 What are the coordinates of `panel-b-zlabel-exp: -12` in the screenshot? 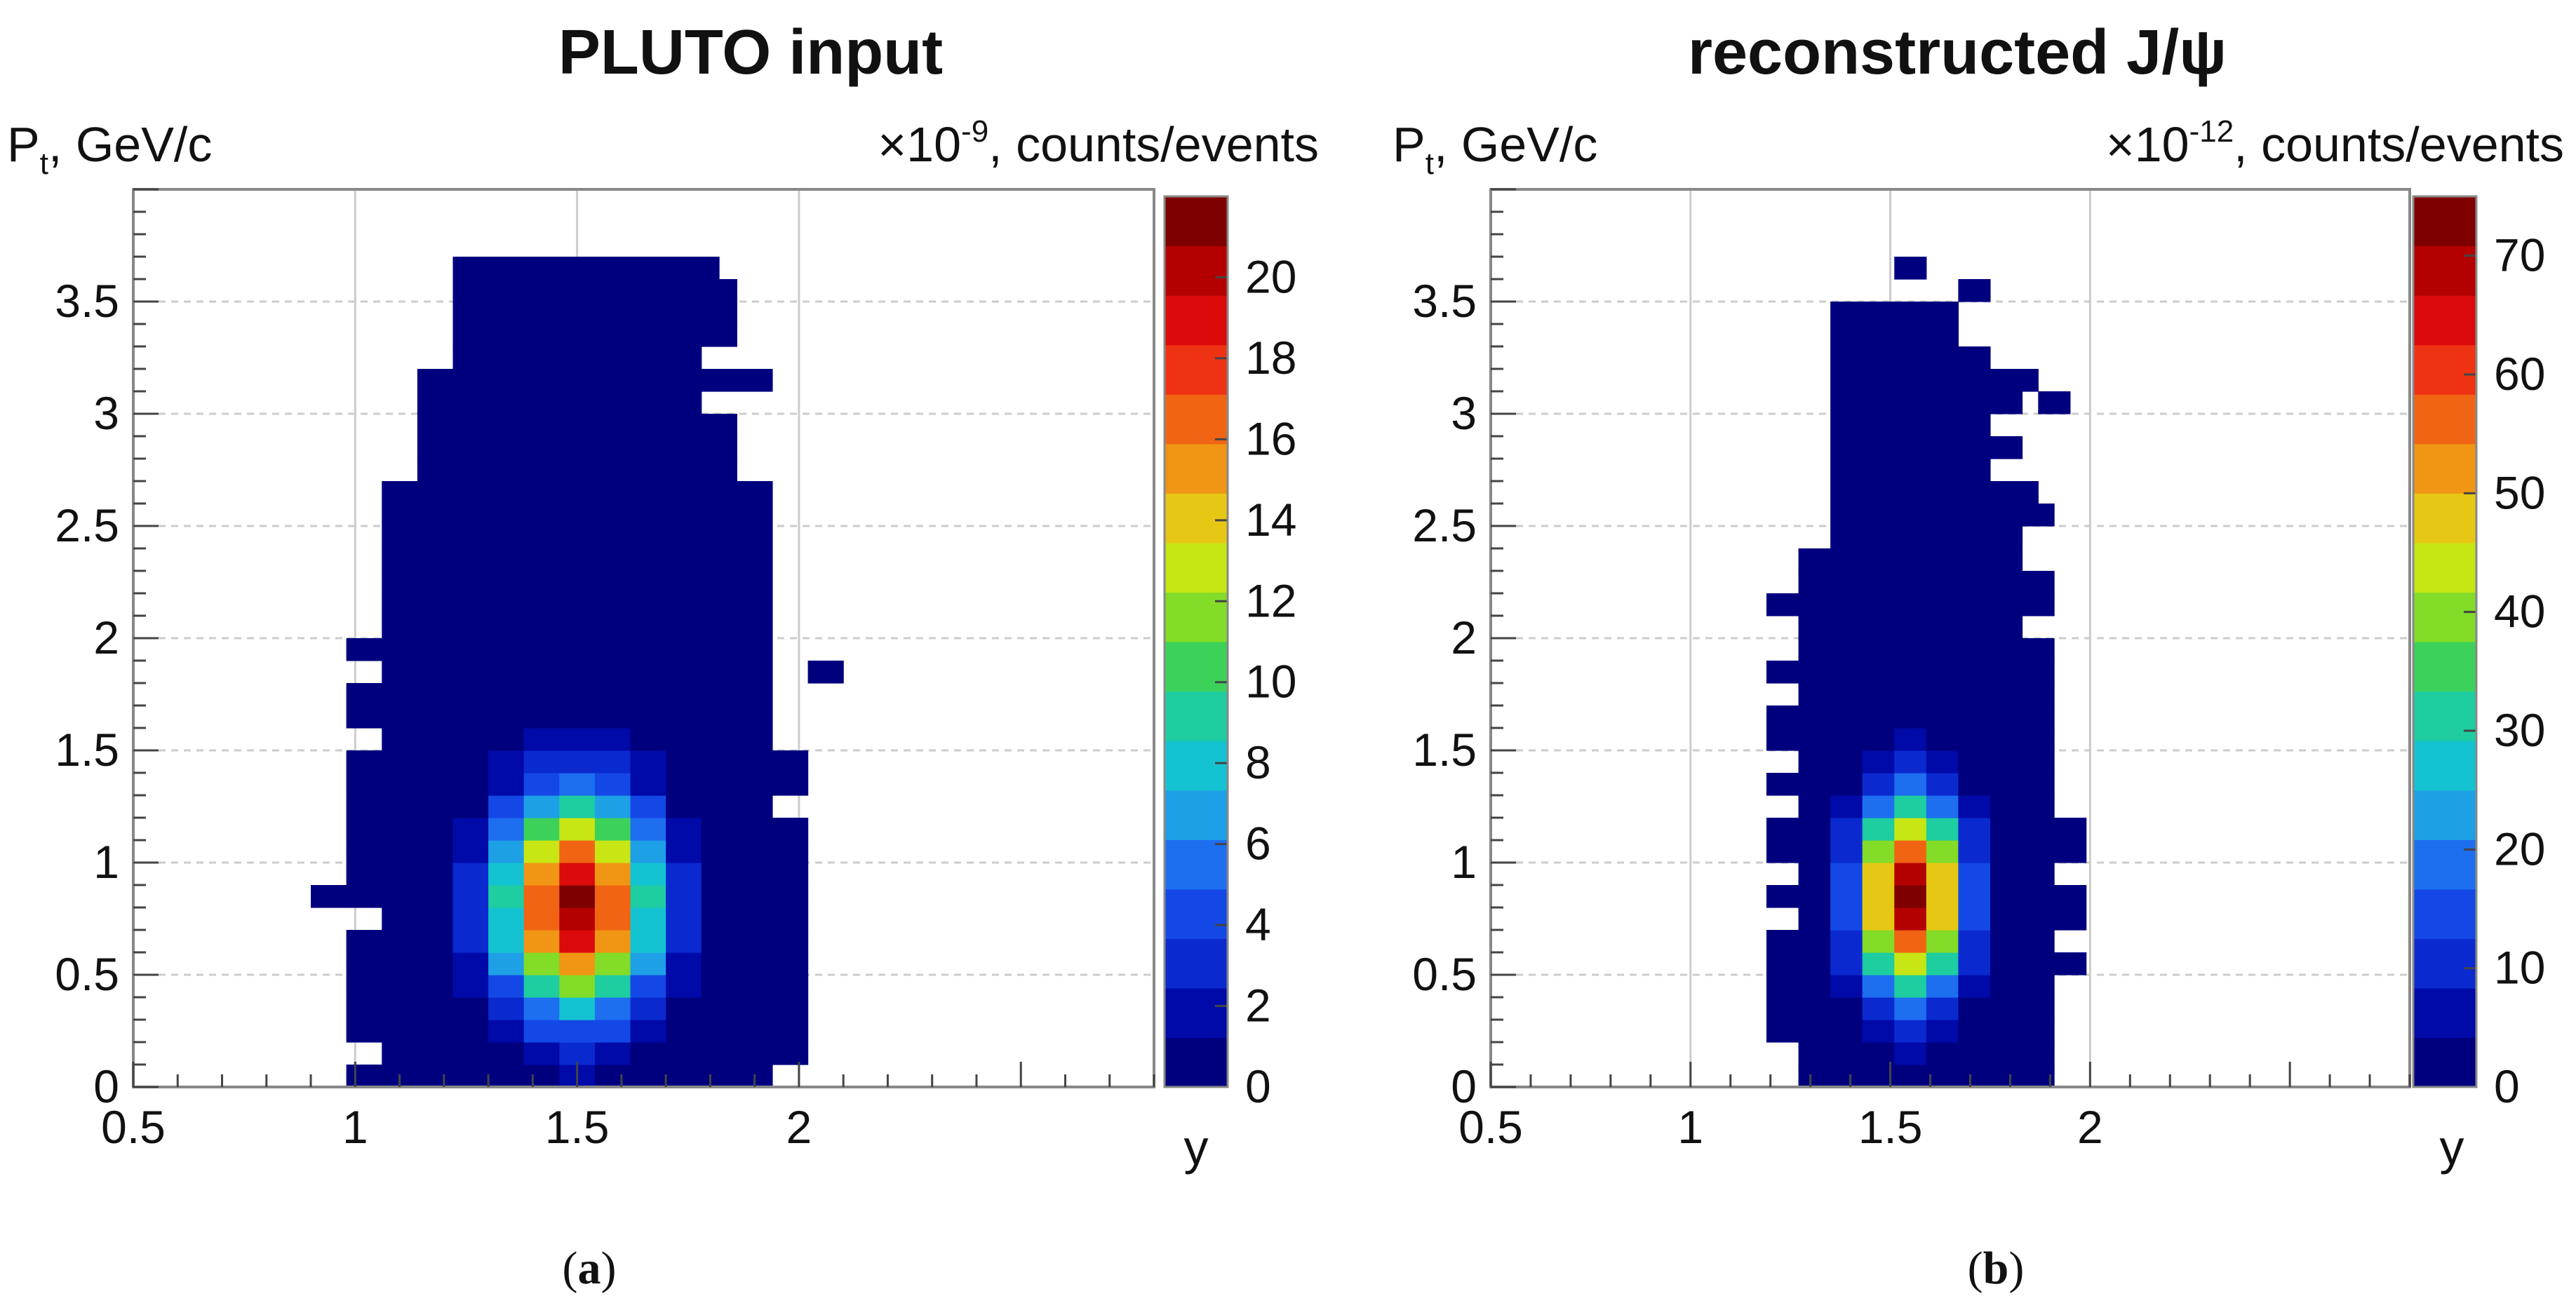 It's located at (2211, 131).